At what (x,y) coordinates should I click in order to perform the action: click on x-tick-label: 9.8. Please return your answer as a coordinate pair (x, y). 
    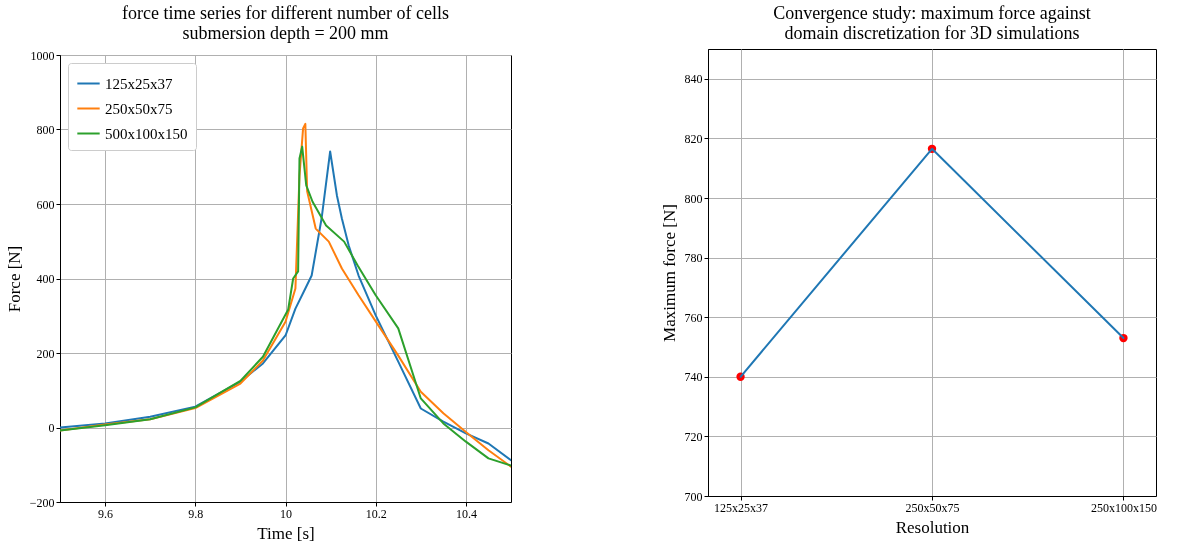
    Looking at the image, I should click on (196, 513).